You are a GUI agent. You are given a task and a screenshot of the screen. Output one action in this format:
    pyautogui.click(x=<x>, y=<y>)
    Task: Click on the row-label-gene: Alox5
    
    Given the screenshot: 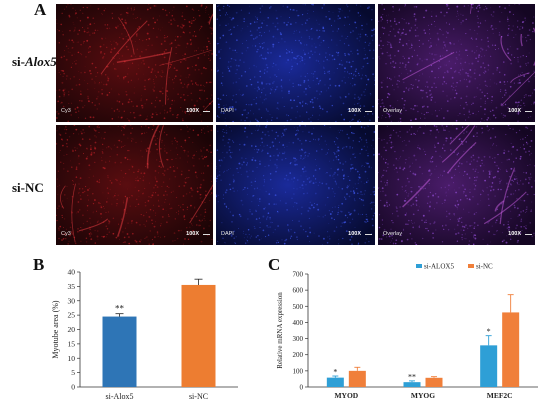 What is the action you would take?
    pyautogui.click(x=41, y=61)
    